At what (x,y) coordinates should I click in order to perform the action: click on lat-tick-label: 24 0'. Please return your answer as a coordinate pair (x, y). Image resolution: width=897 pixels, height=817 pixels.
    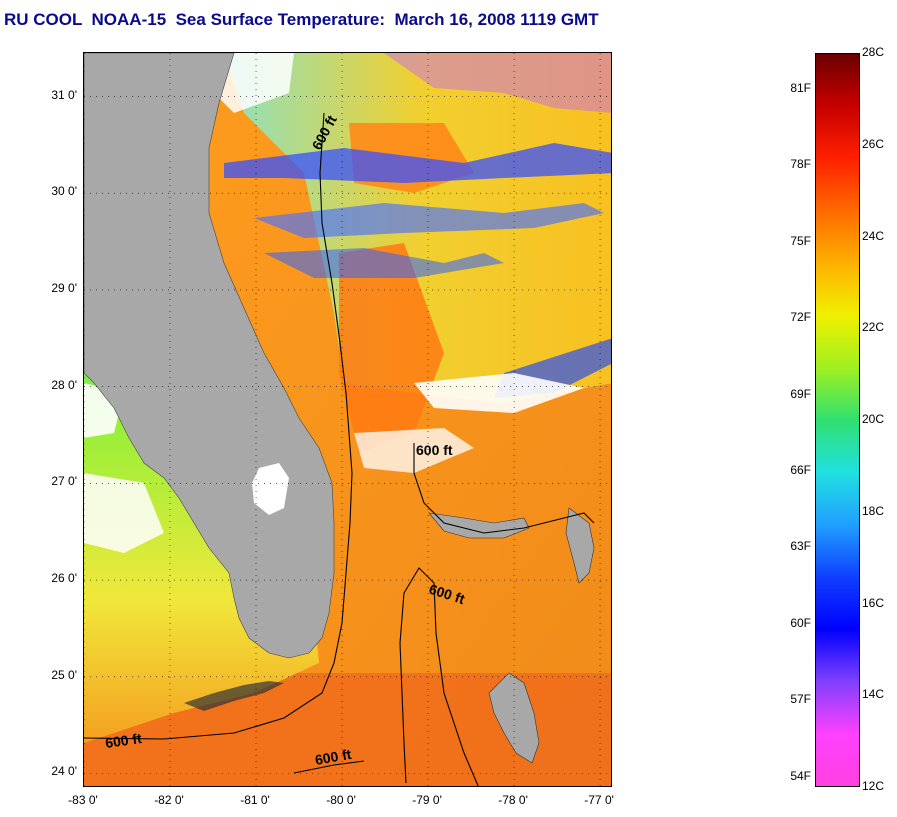
    Looking at the image, I should click on (64, 771).